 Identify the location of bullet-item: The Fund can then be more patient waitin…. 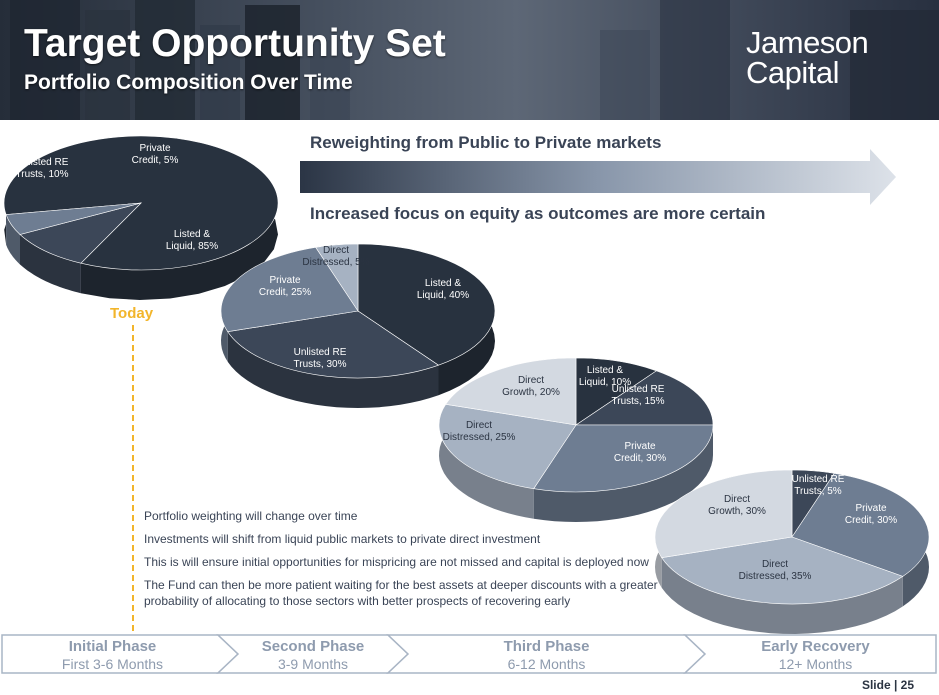
(401, 593).